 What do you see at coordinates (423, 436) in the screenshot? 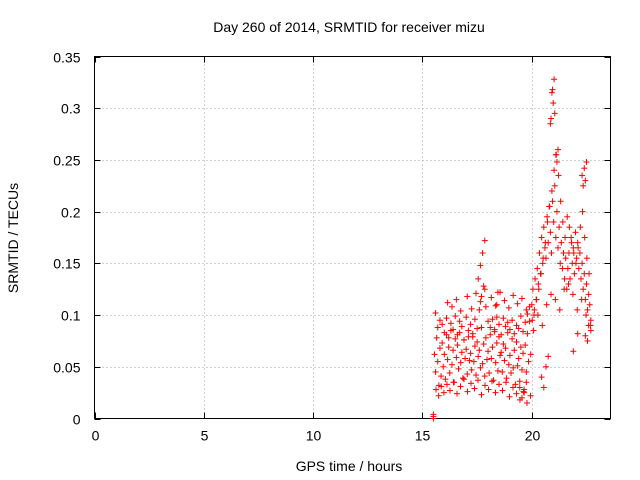
I see `x-tick-label: 15` at bounding box center [423, 436].